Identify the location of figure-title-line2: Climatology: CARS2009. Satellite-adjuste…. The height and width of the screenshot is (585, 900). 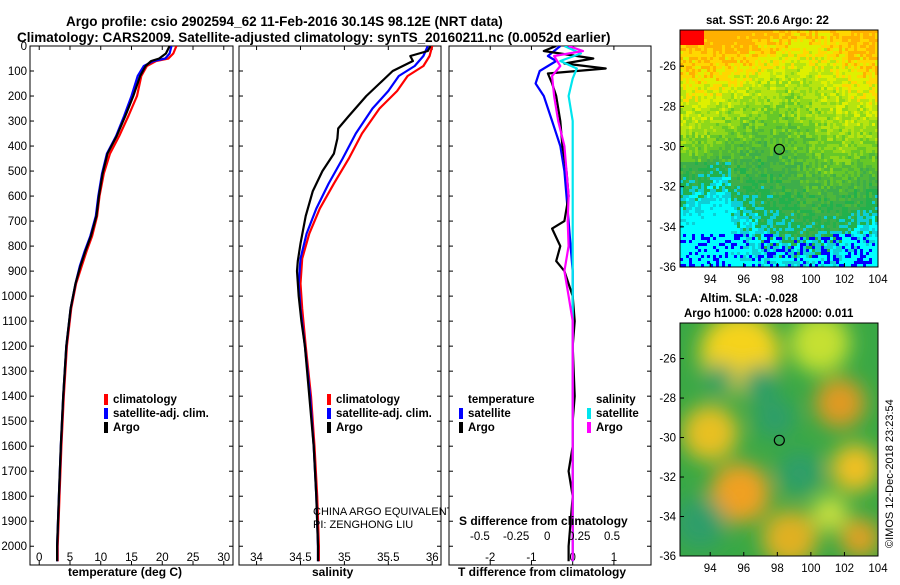
(314, 37).